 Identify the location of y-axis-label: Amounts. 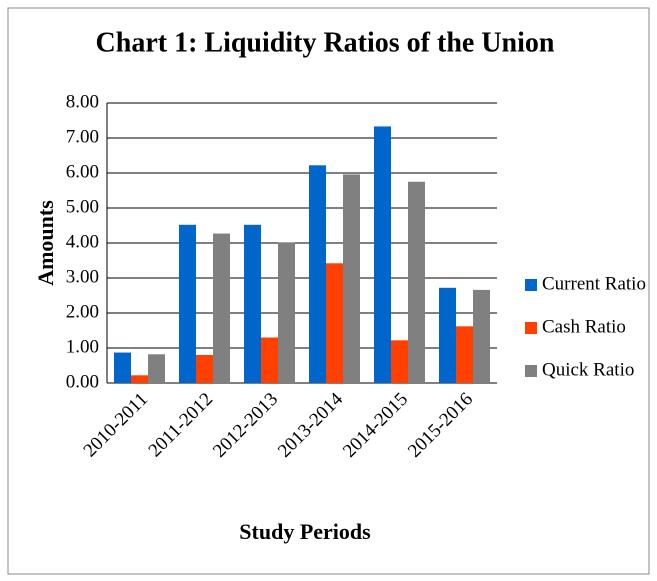
(45, 243).